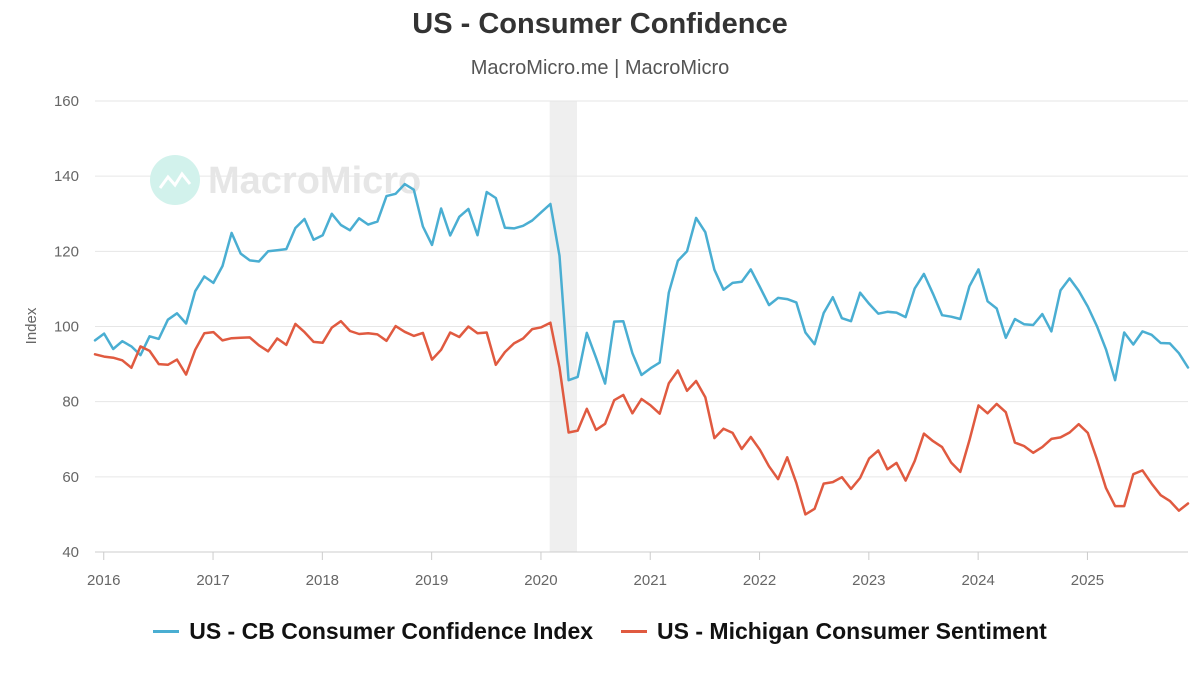 The image size is (1200, 675). What do you see at coordinates (66, 101) in the screenshot?
I see `y-tick-label: 160` at bounding box center [66, 101].